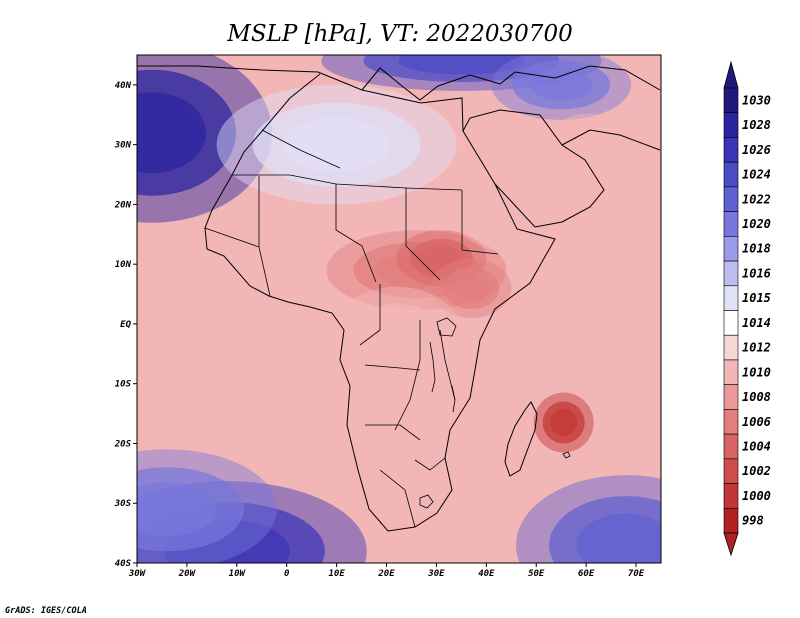 The width and height of the screenshot is (800, 618). What do you see at coordinates (123, 146) in the screenshot?
I see `lat-tick-label: 30N` at bounding box center [123, 146].